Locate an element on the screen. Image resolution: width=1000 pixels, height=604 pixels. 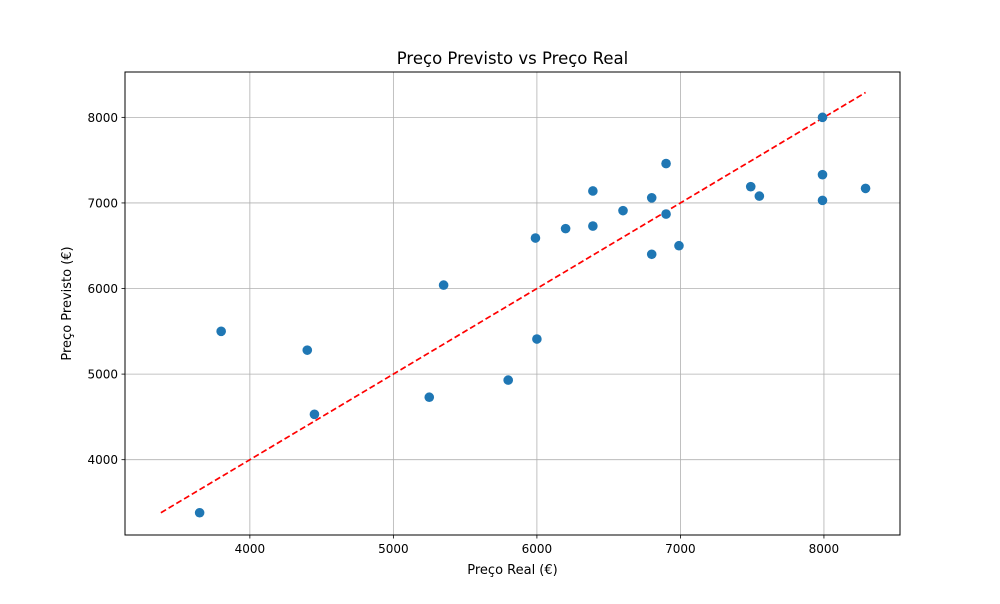
y-tick-label: 4000 is located at coordinates (102, 460).